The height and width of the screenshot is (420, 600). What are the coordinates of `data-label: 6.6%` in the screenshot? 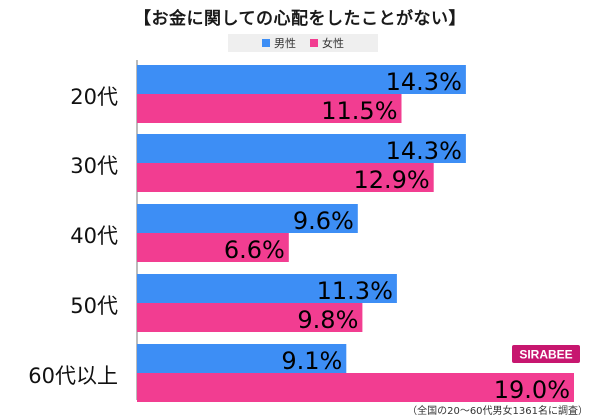 It's located at (254, 250).